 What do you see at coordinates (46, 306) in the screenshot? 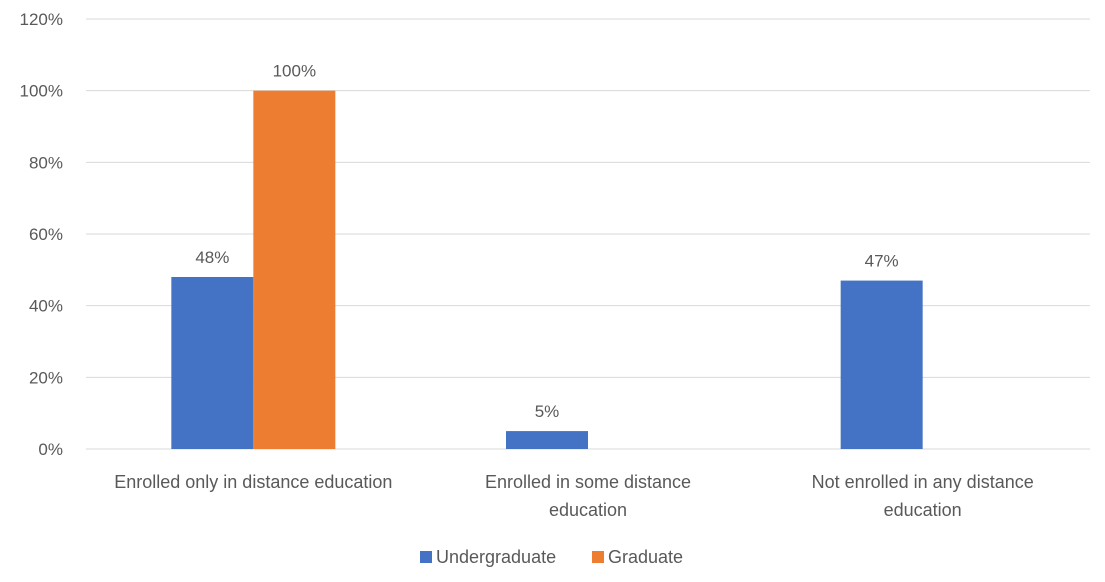
I see `y-tick-label: 40%` at bounding box center [46, 306].